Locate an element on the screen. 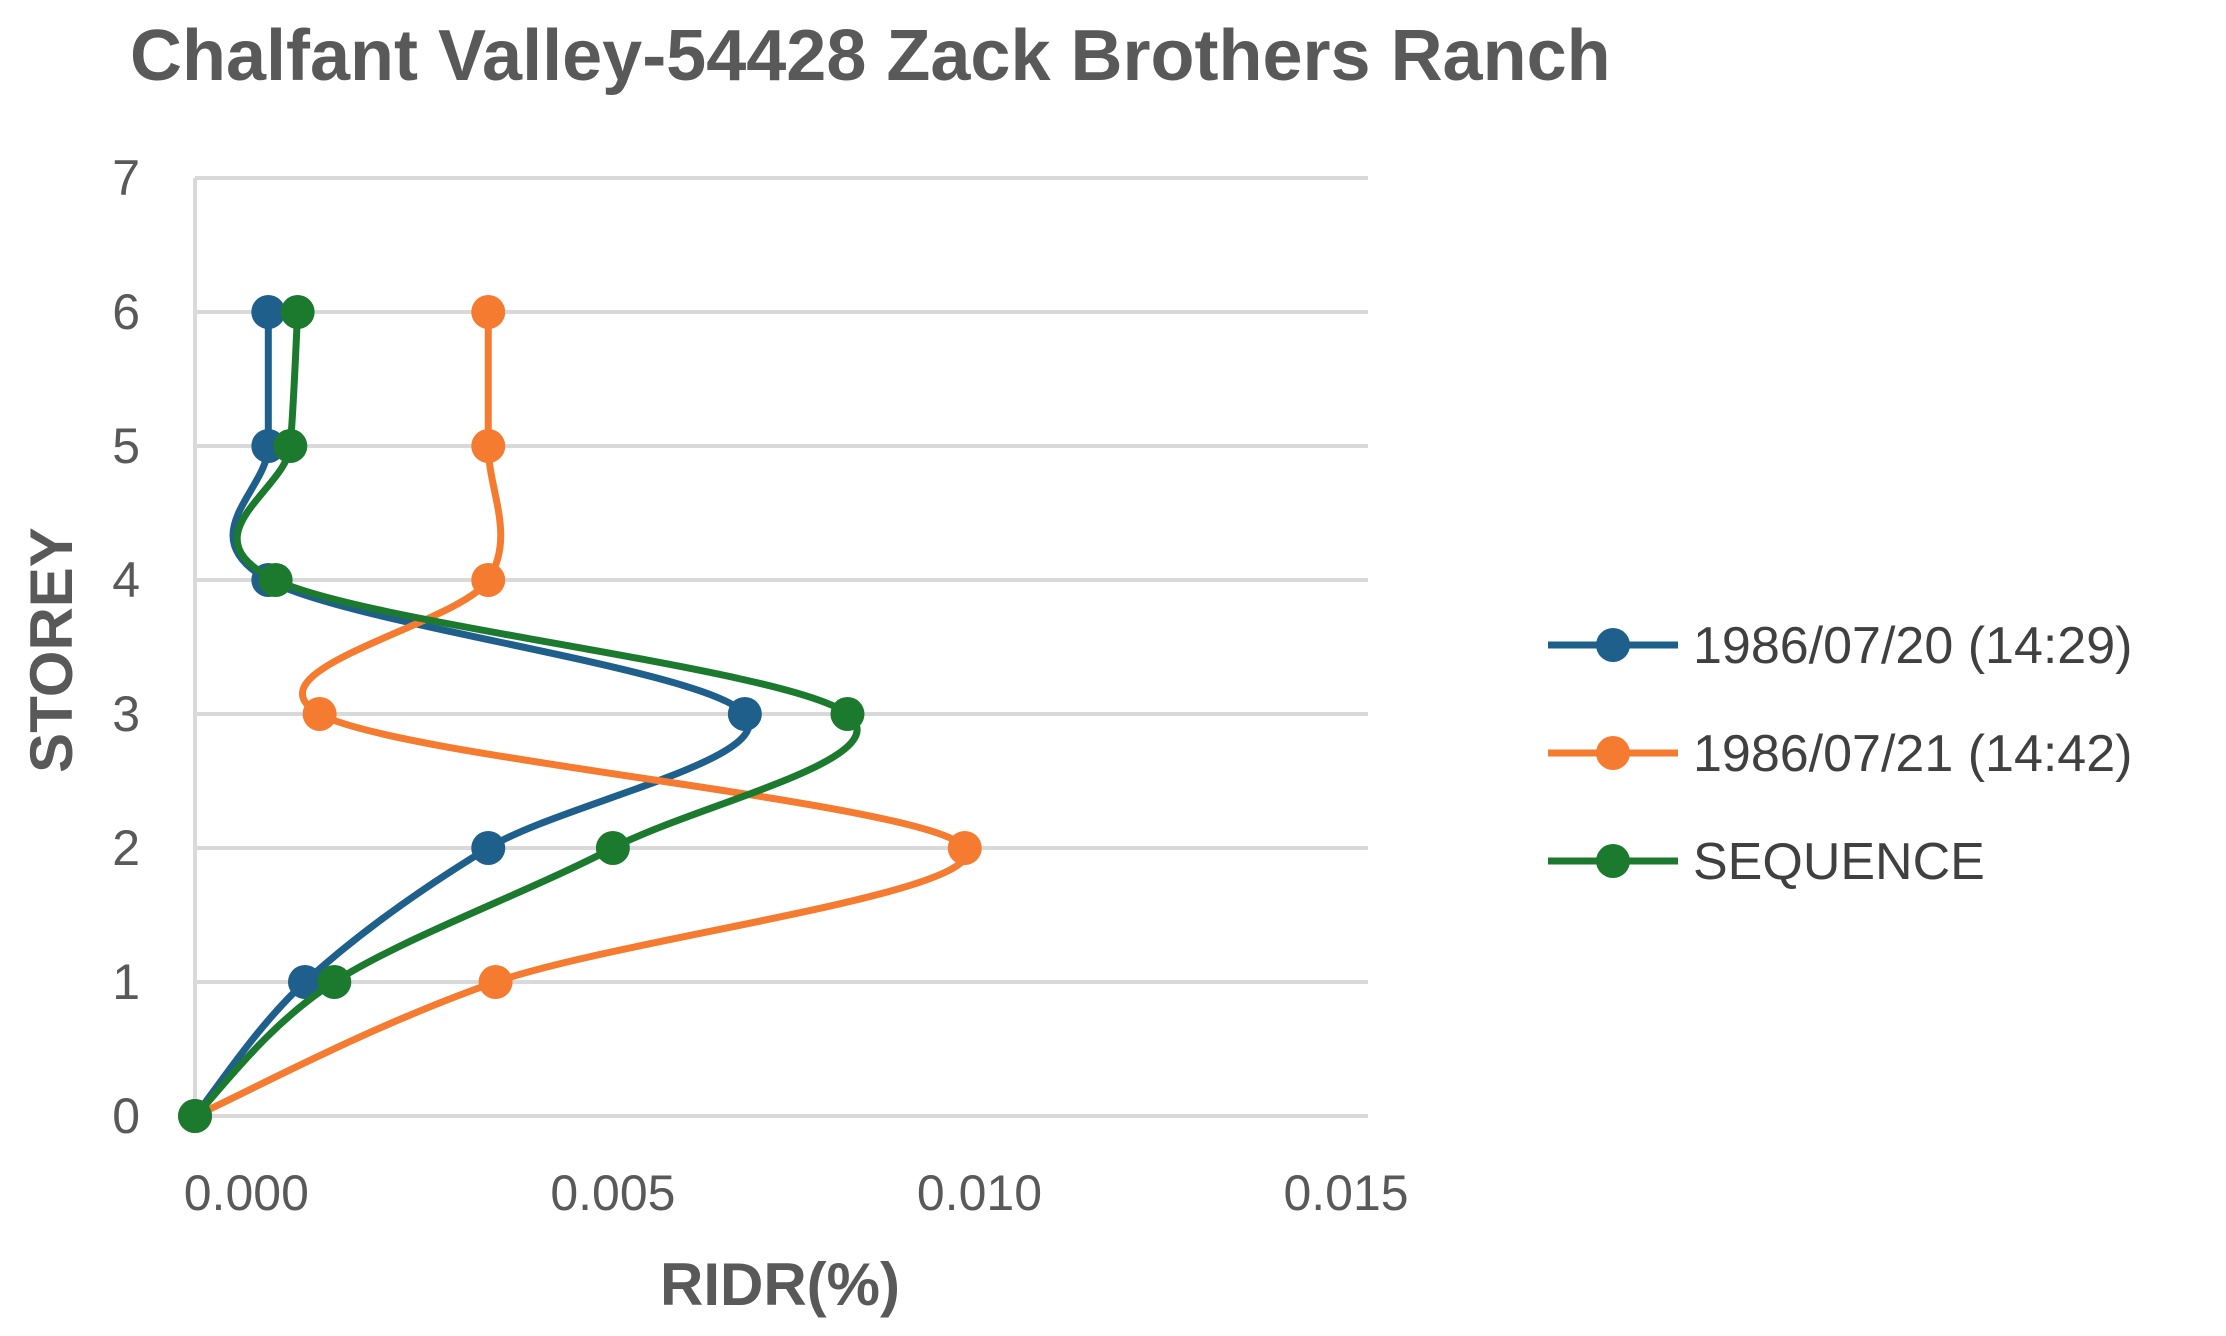 The width and height of the screenshot is (2226, 1336). legend-item-1: 1986/07/21 (14:42) is located at coordinates (1840, 754).